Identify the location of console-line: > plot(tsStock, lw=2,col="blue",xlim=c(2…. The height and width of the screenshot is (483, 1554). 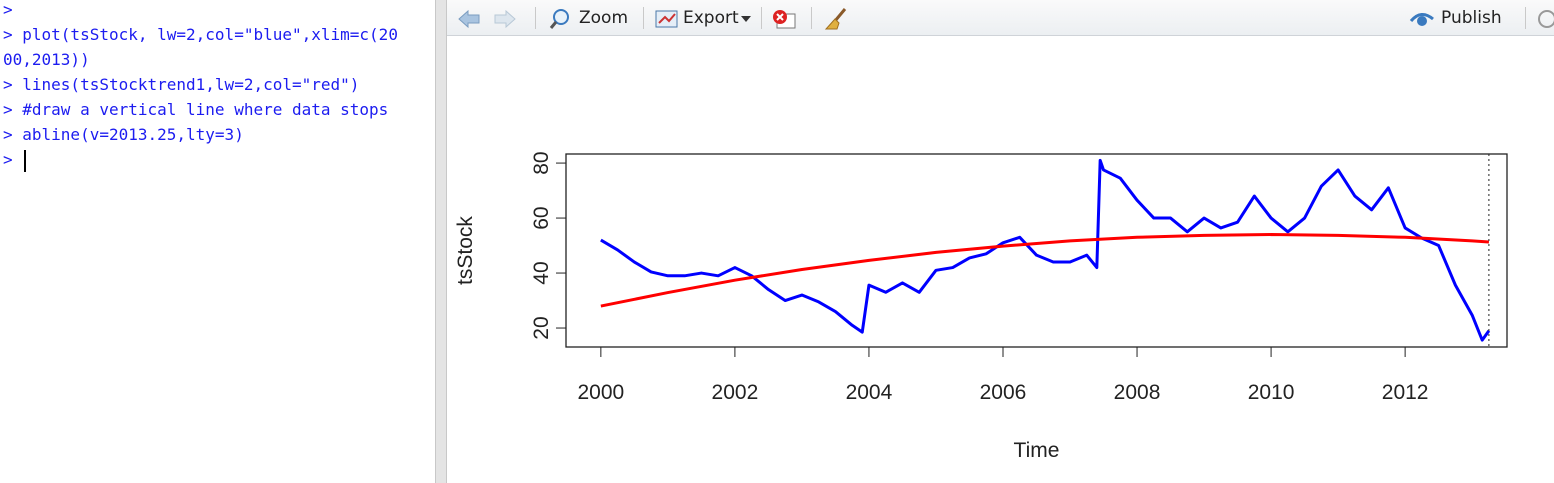
(200, 34).